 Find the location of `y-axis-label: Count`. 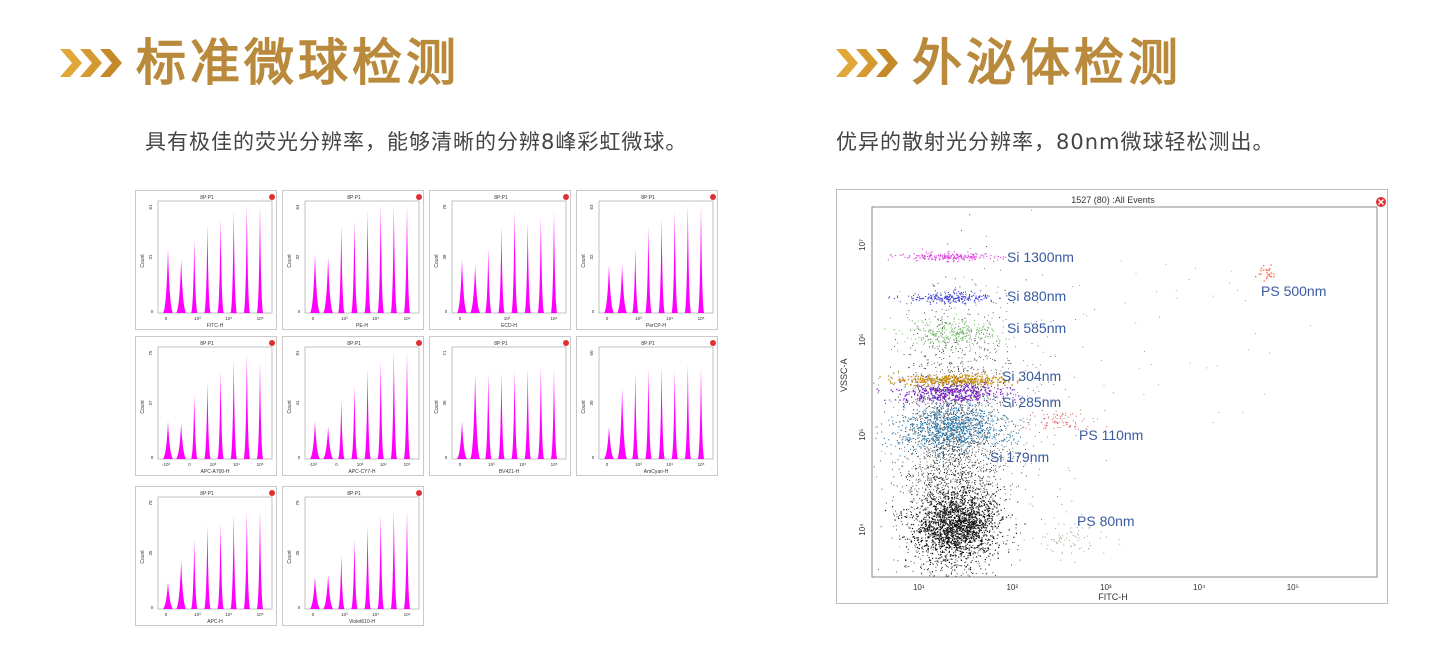

y-axis-label: Count is located at coordinates (584, 407).